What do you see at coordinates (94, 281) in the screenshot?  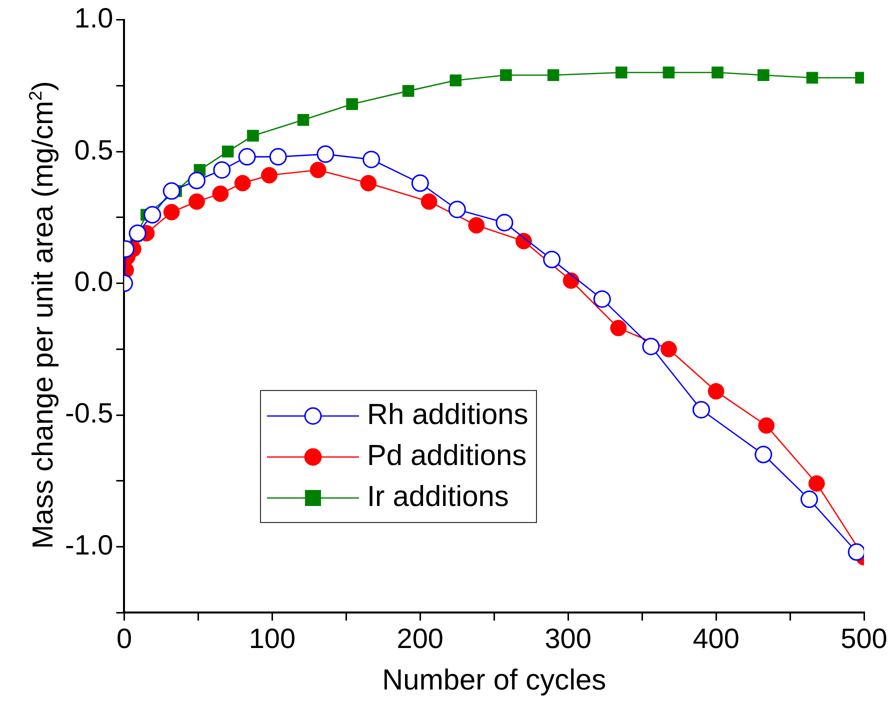 I see `y-tick-label: 0.0` at bounding box center [94, 281].